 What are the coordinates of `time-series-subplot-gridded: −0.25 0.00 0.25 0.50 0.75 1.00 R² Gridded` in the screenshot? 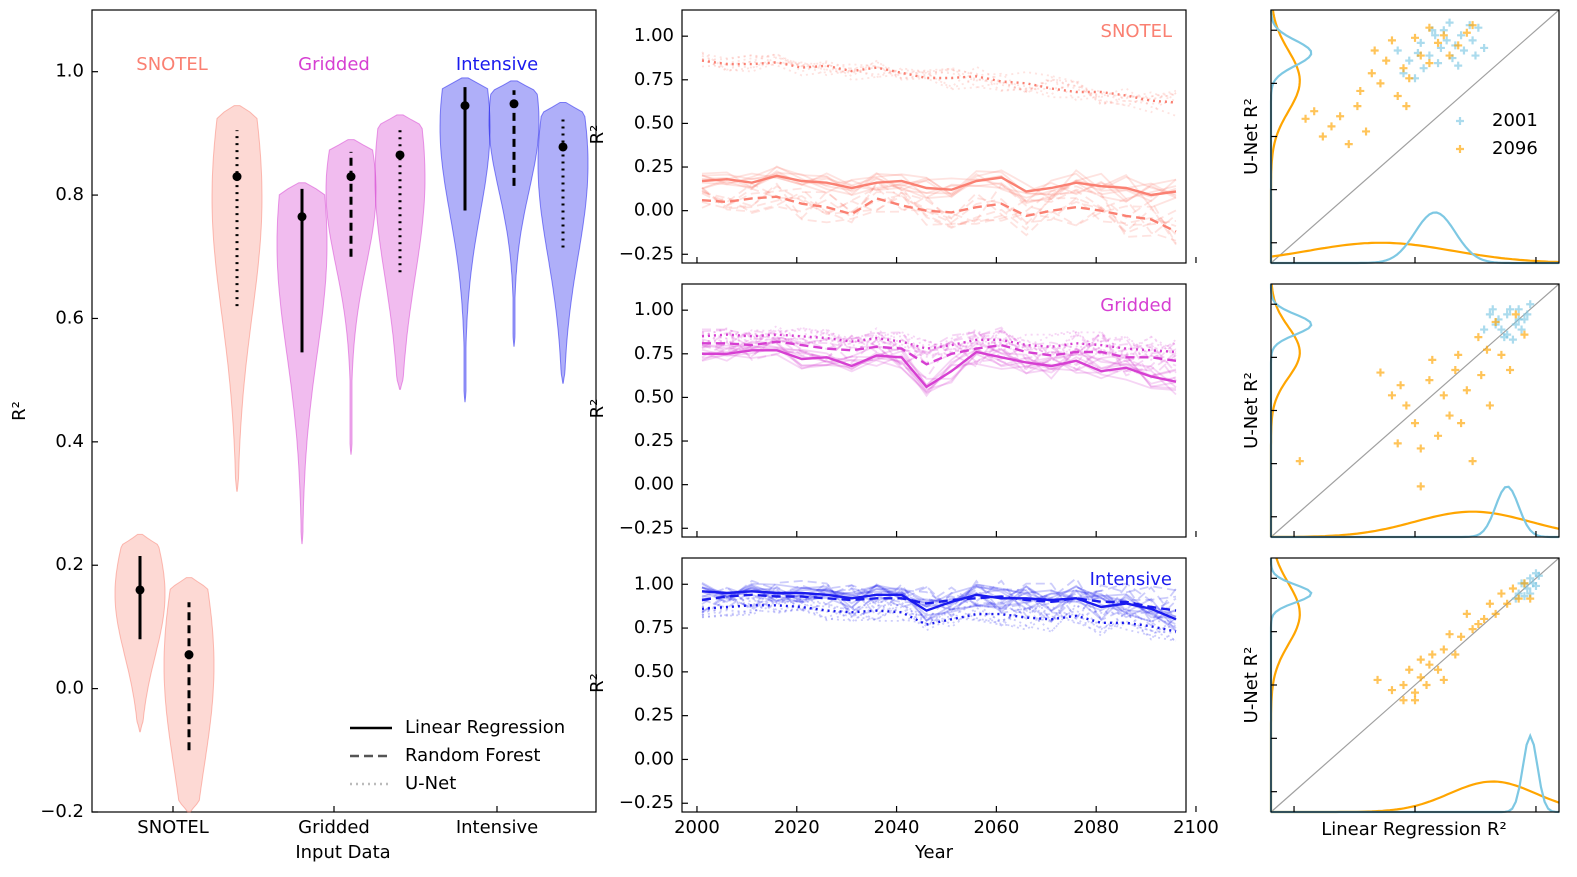 It's located at (892, 410).